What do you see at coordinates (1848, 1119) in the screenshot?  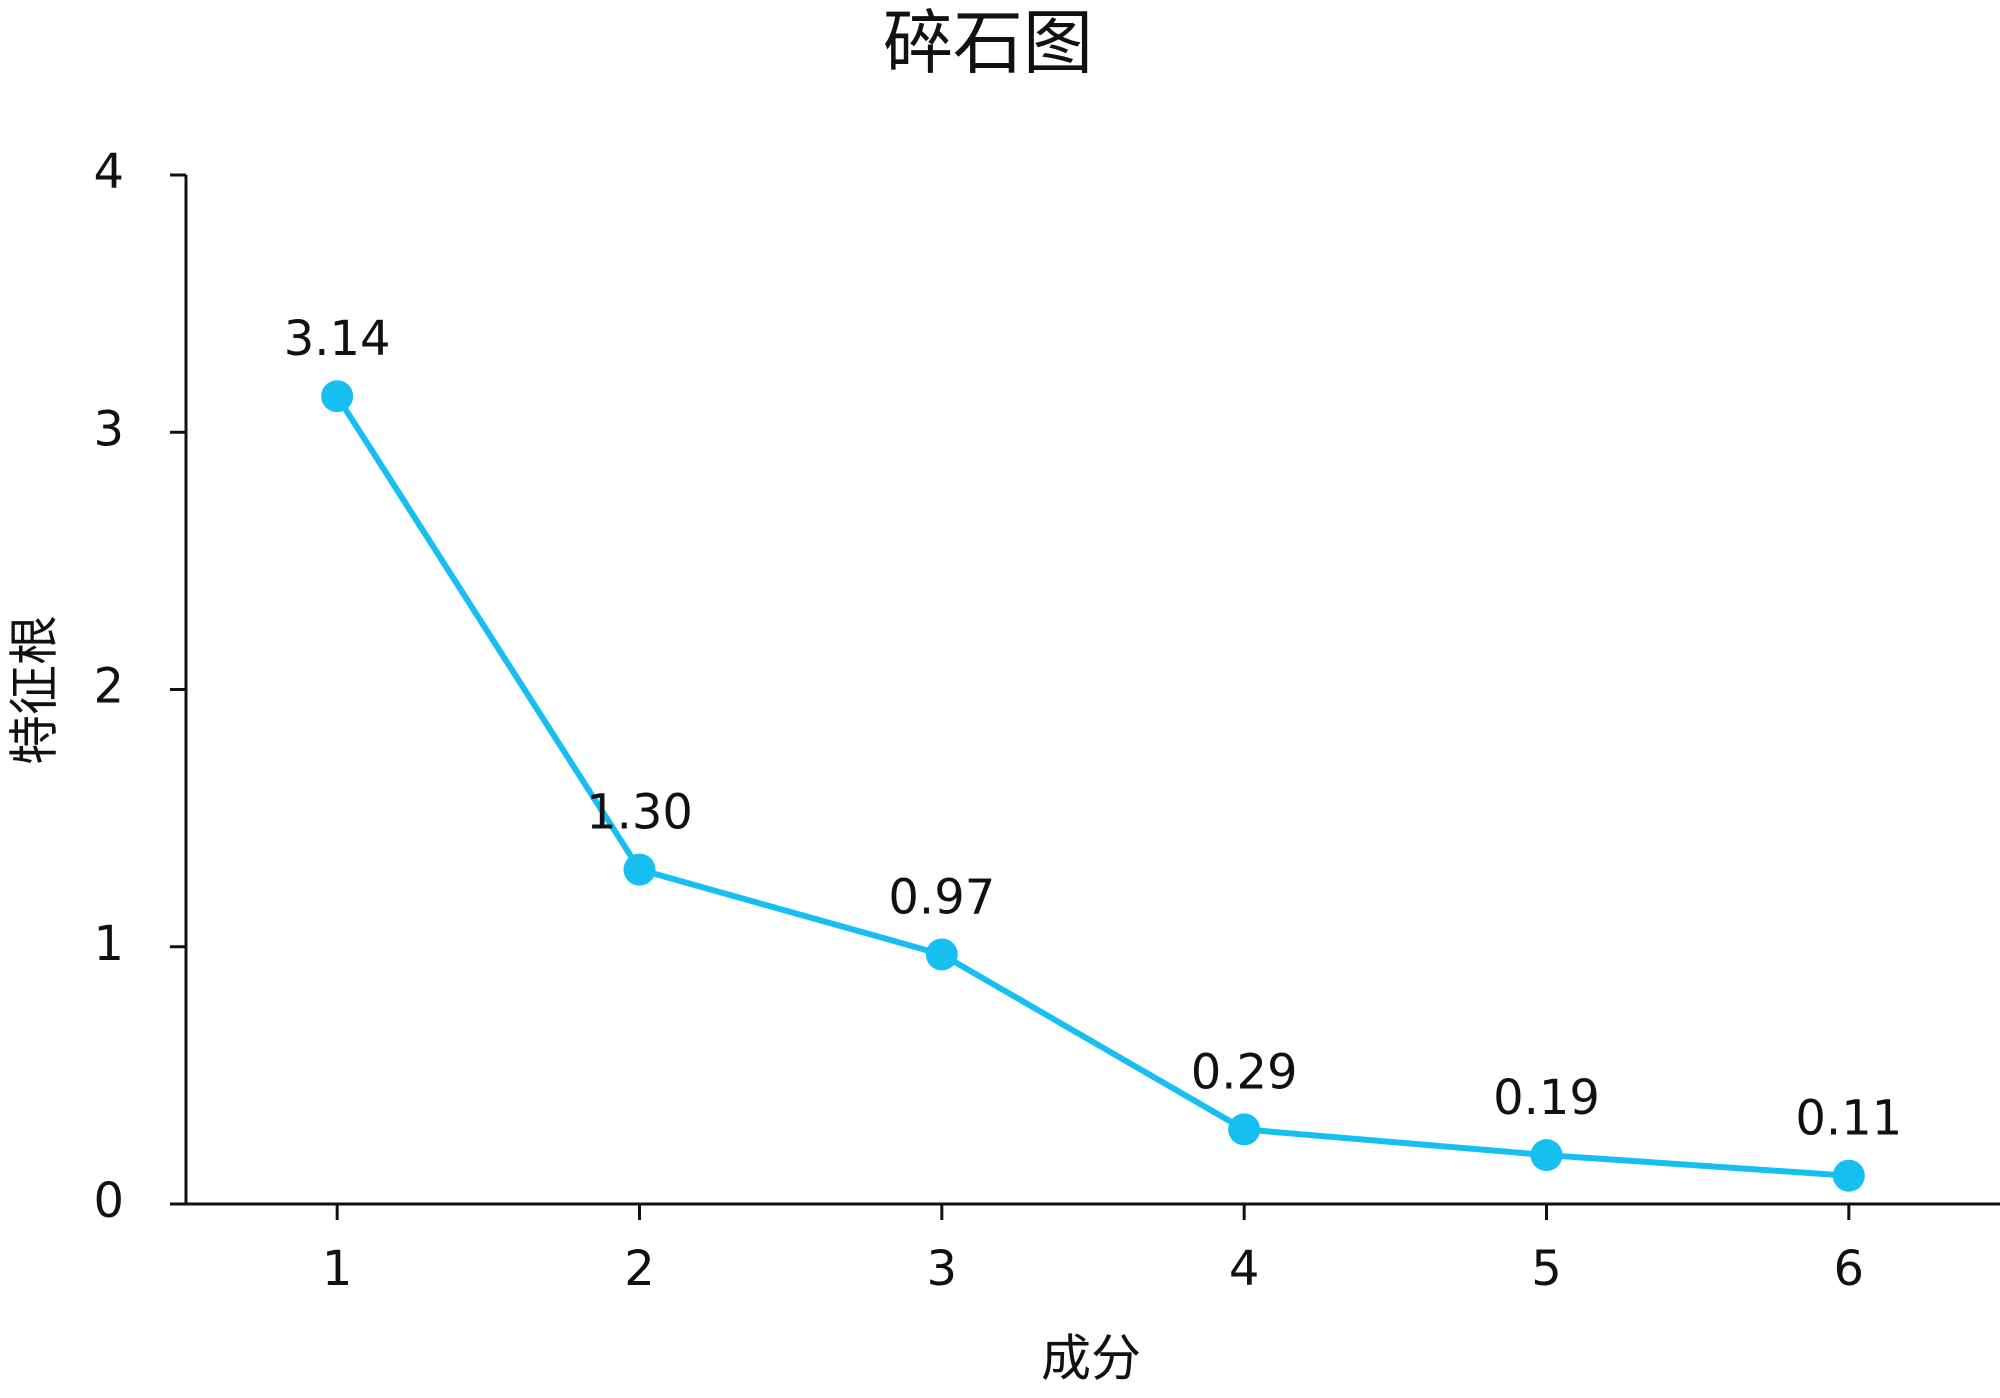 I see `data-label: 0.11` at bounding box center [1848, 1119].